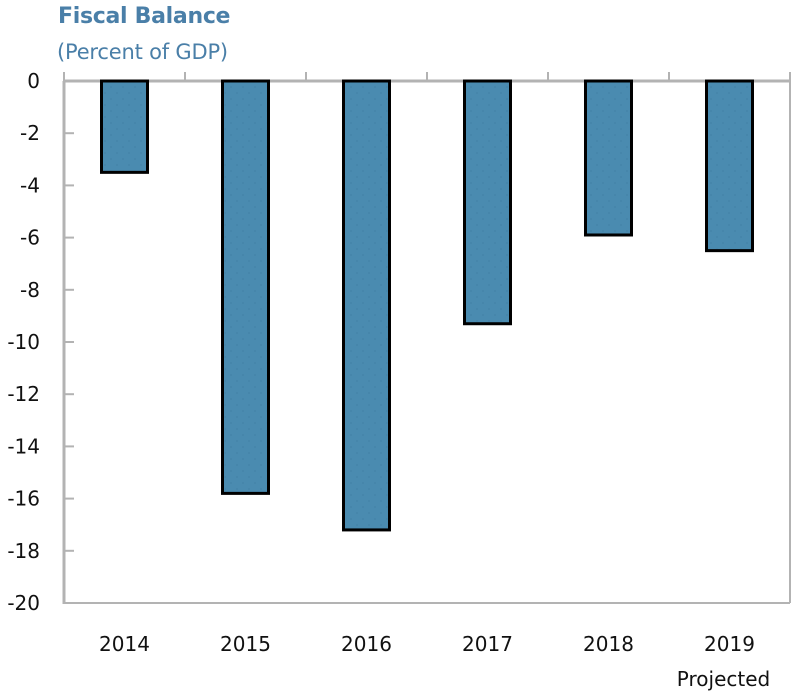  I want to click on x-tick-label: 2019, so click(729, 644).